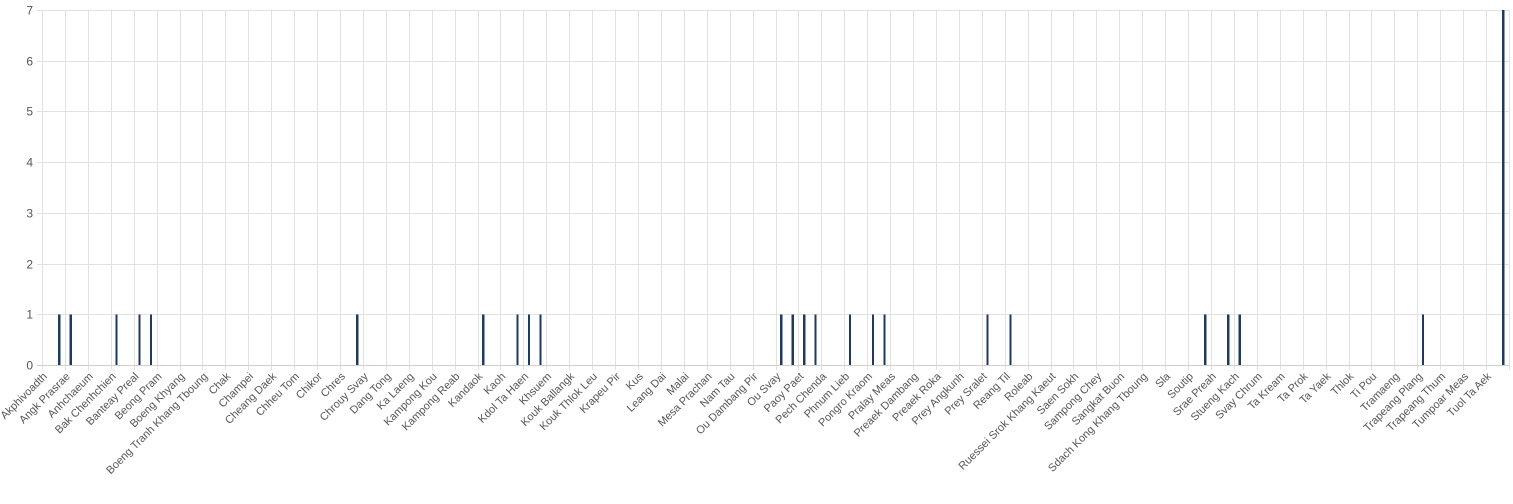 The width and height of the screenshot is (1513, 504). What do you see at coordinates (29, 62) in the screenshot?
I see `y-tick-label: 6` at bounding box center [29, 62].